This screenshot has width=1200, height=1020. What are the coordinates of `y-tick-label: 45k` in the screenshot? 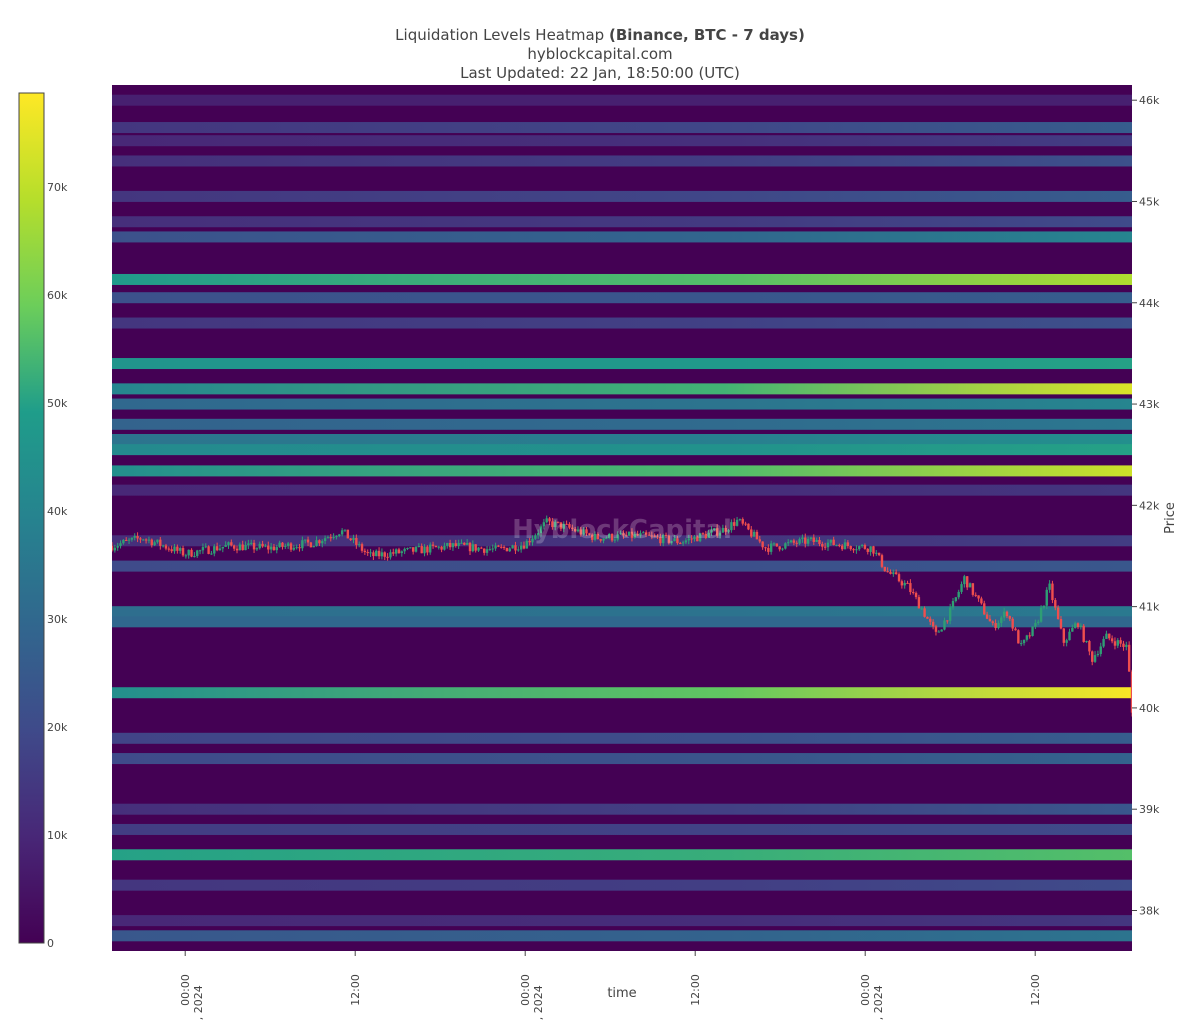 It's located at (1149, 201).